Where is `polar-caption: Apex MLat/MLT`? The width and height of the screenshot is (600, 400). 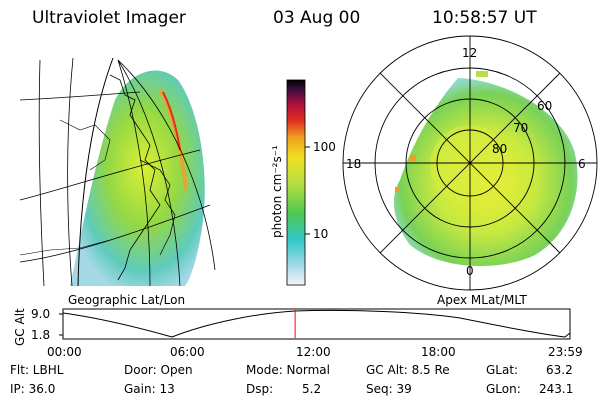 polar-caption: Apex MLat/MLT is located at coordinates (482, 300).